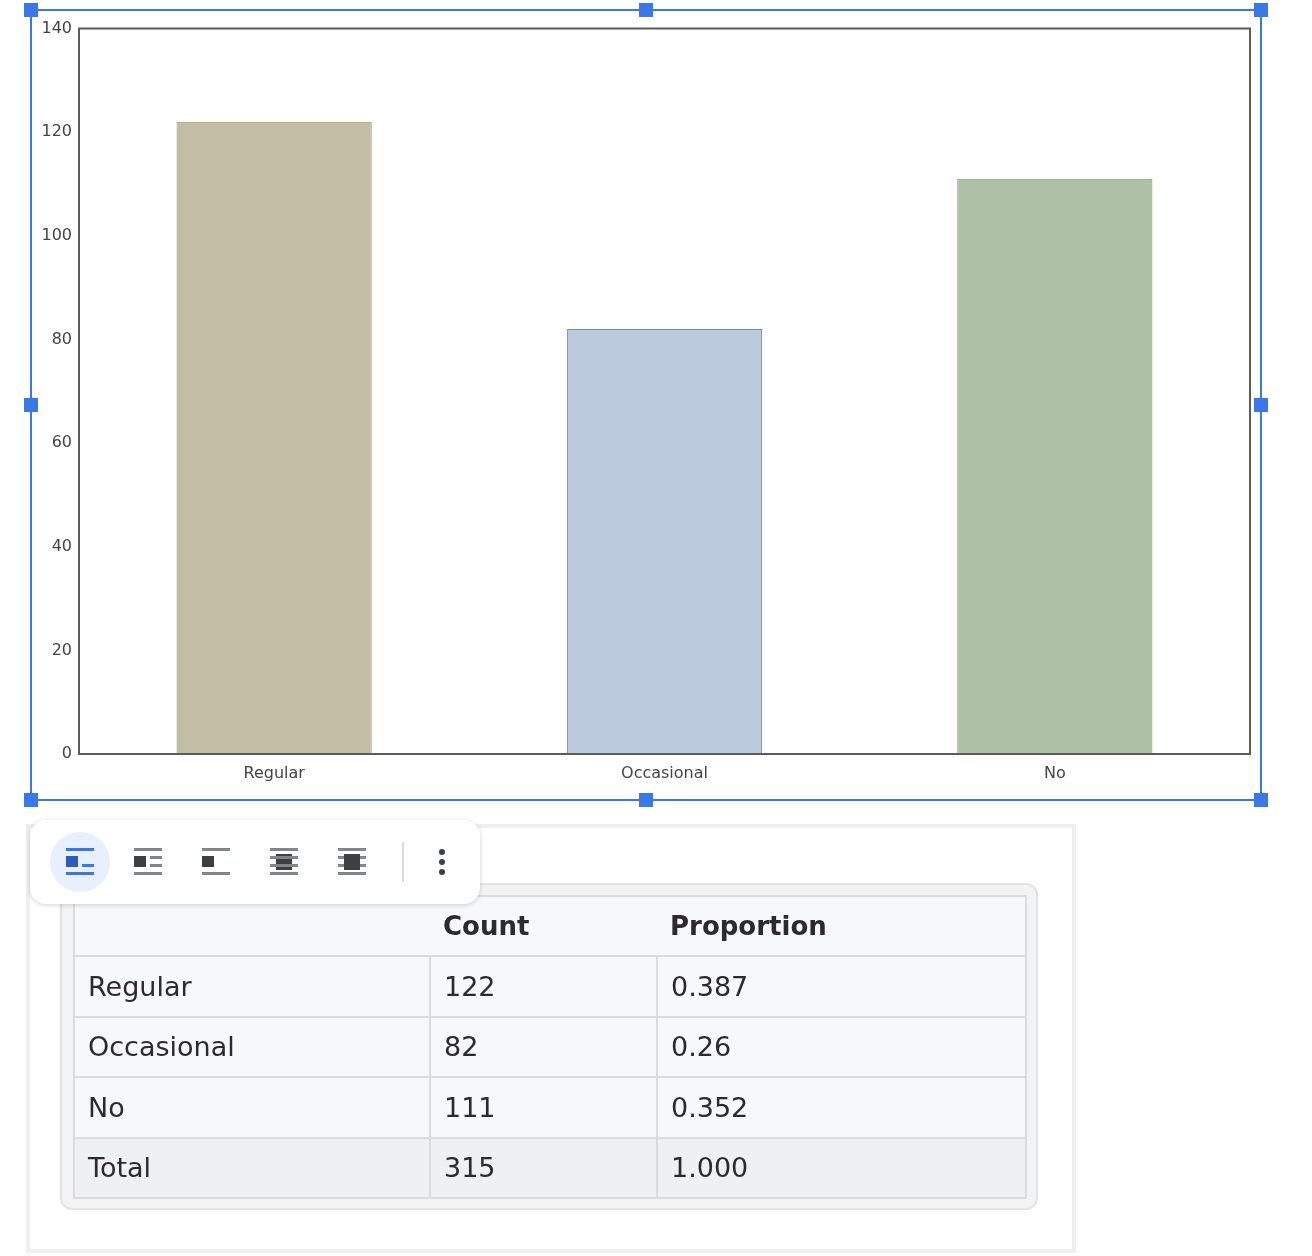 This screenshot has width=1312, height=1256. What do you see at coordinates (748, 926) in the screenshot?
I see `text: Proportion` at bounding box center [748, 926].